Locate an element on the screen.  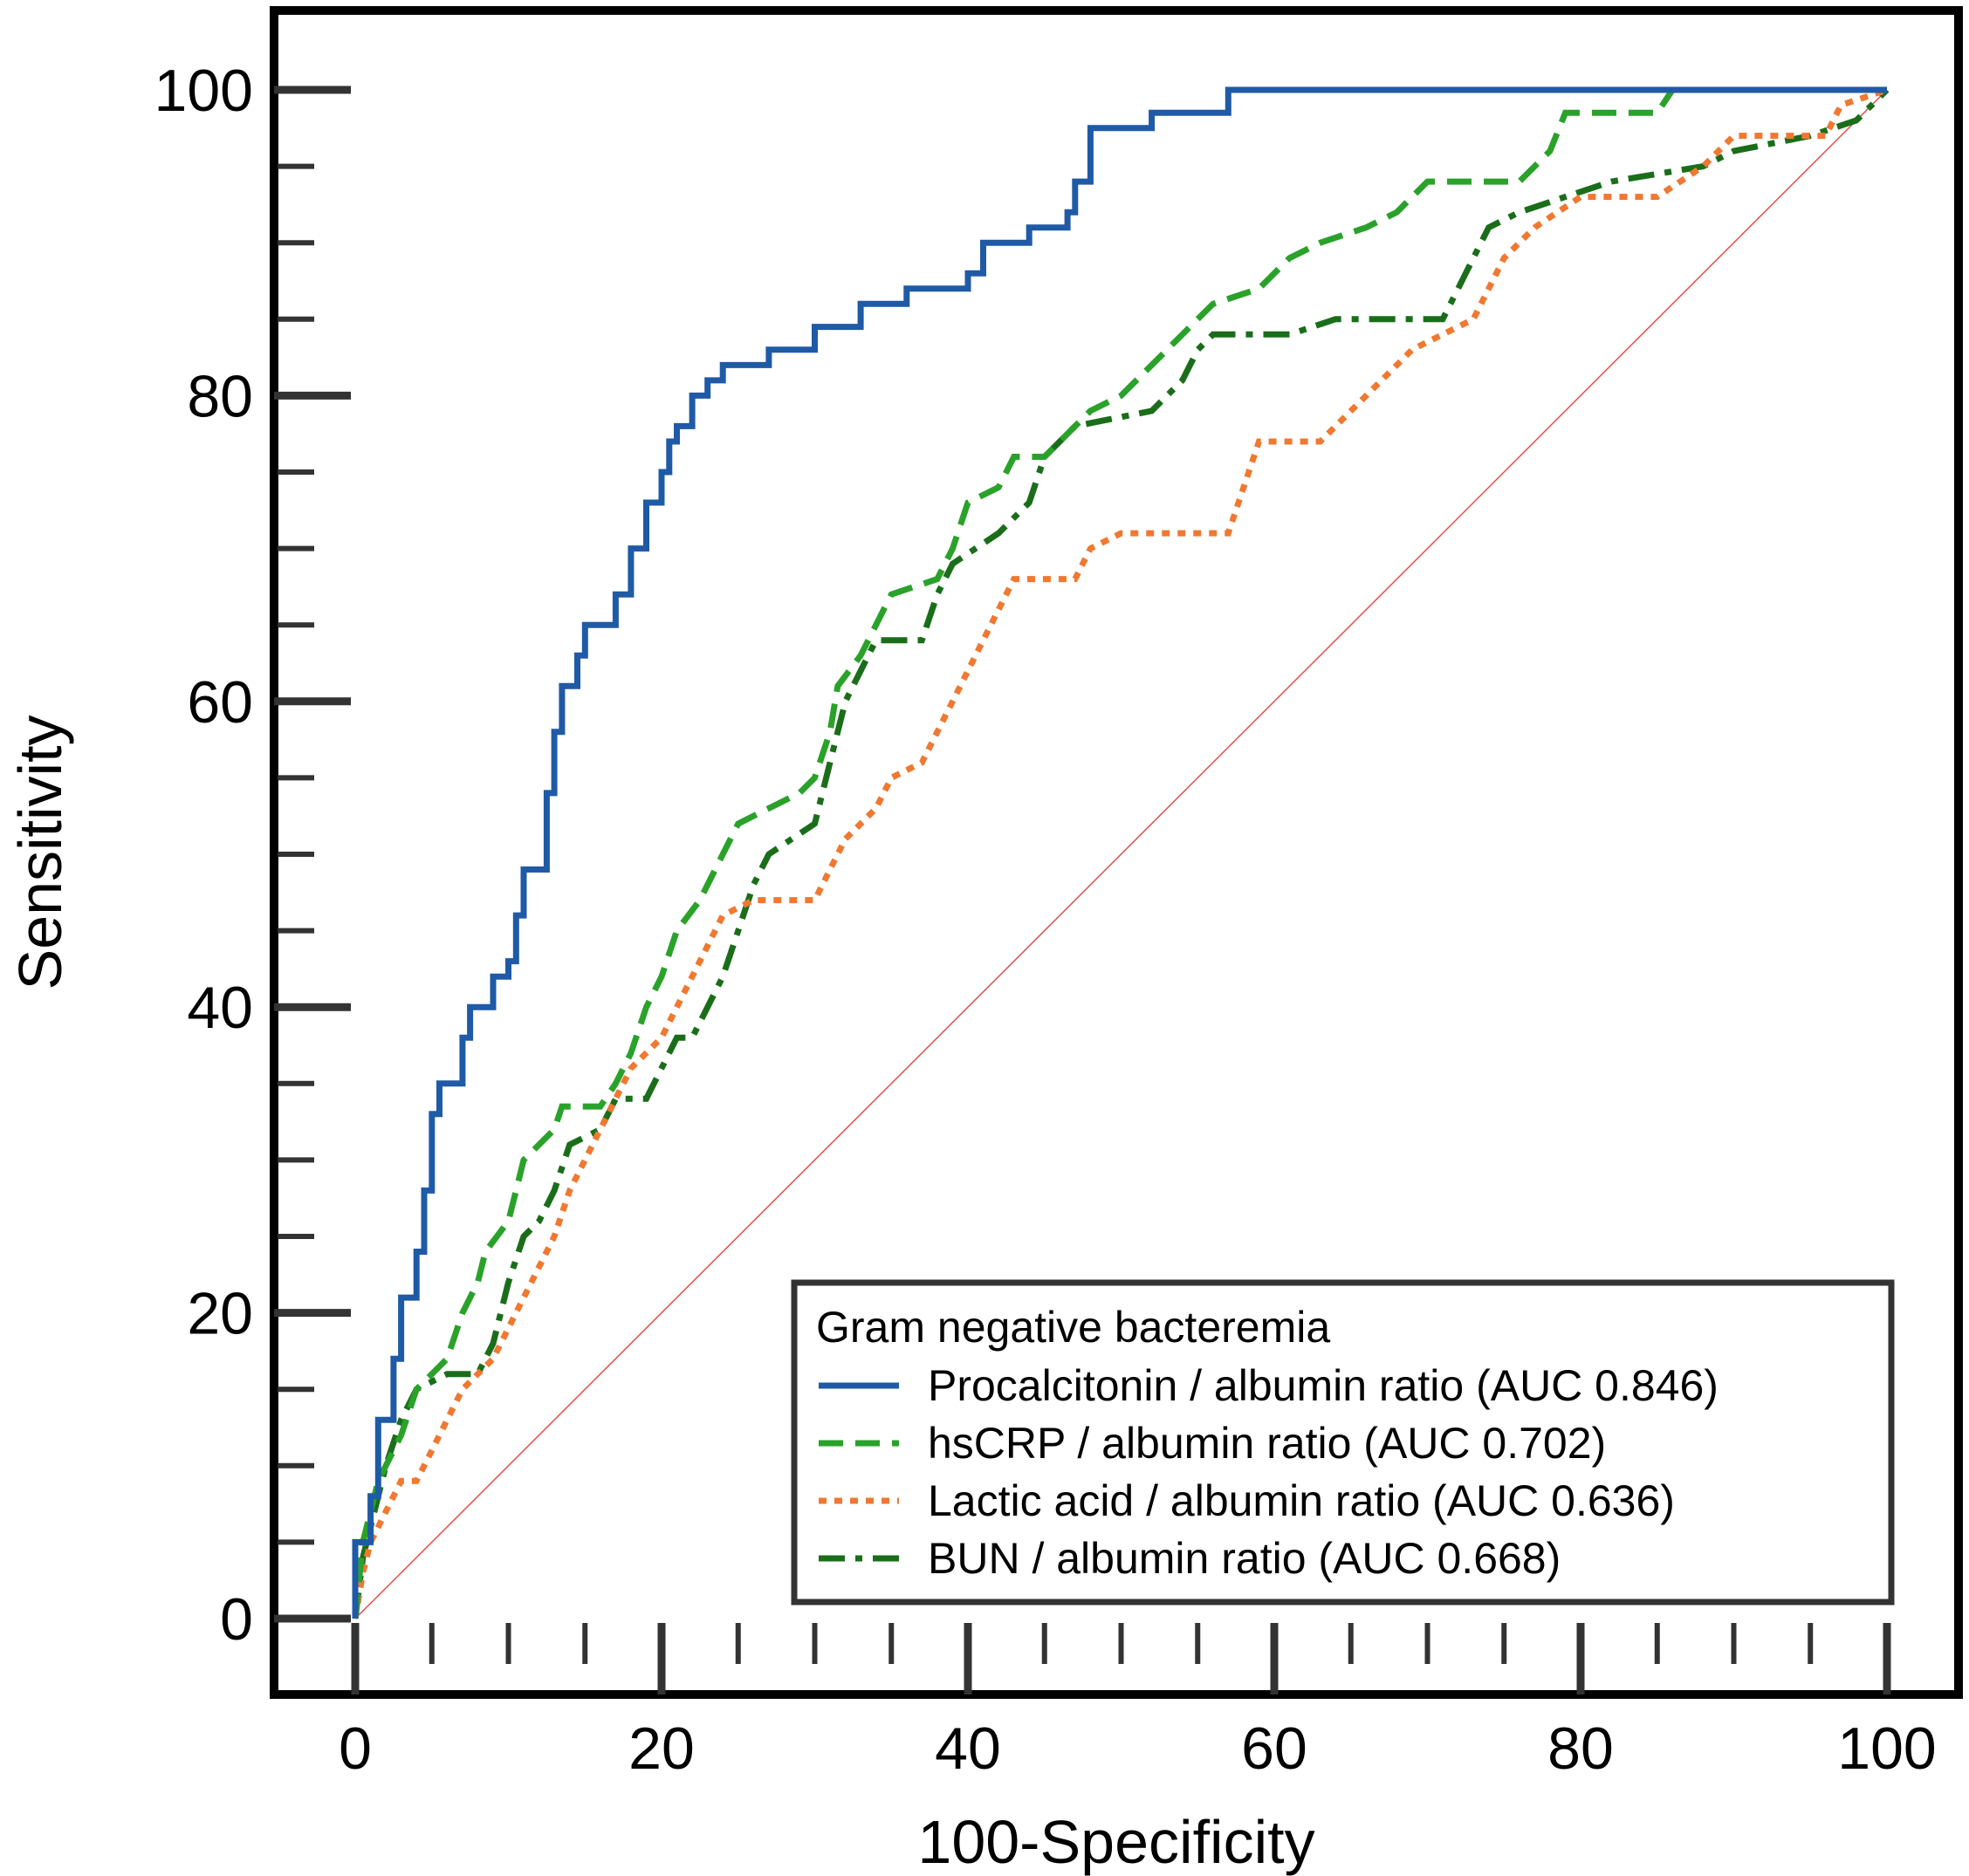
y-tick-label: 100 is located at coordinates (203, 91).